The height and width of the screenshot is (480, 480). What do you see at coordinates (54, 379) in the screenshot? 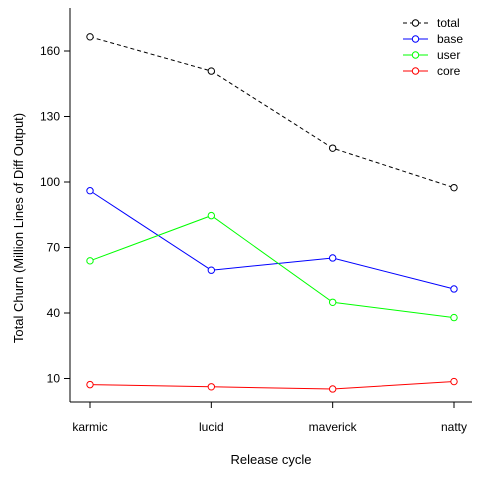
I see `y-tick-label: 10` at bounding box center [54, 379].